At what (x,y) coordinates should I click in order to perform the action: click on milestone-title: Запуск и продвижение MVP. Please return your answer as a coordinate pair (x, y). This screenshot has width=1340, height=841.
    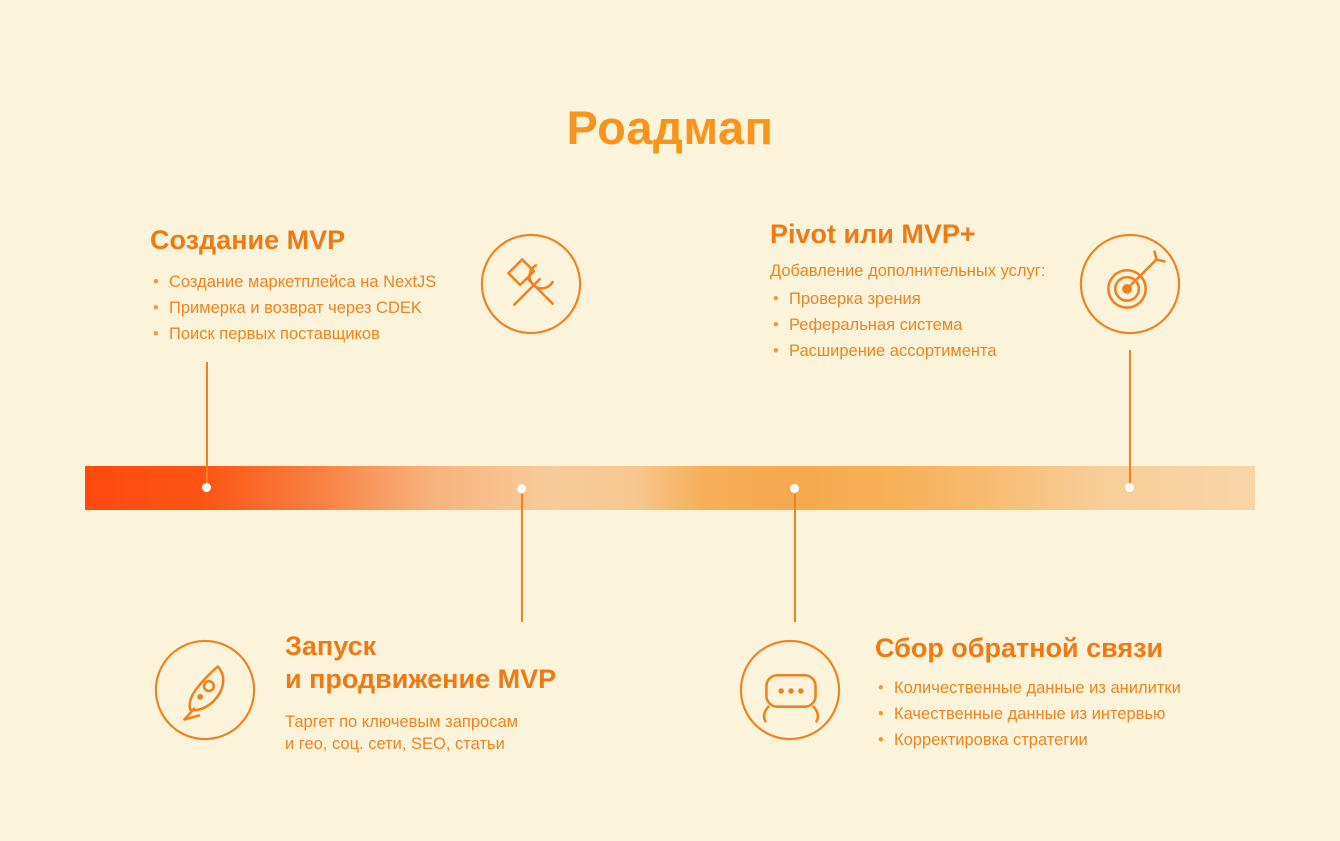
    Looking at the image, I should click on (457, 663).